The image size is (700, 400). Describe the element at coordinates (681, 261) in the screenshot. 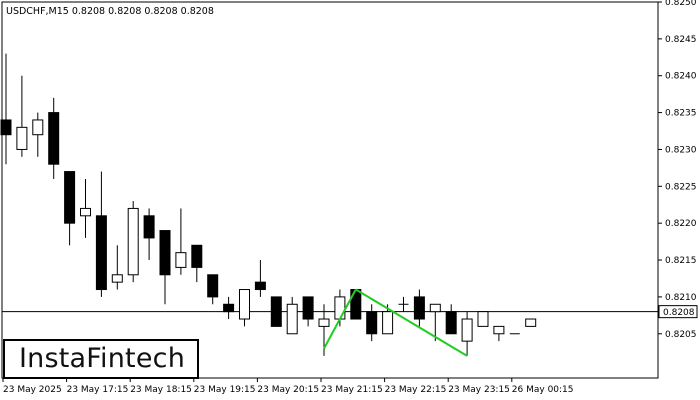

I see `y-tick-label: 0.8215` at that location.